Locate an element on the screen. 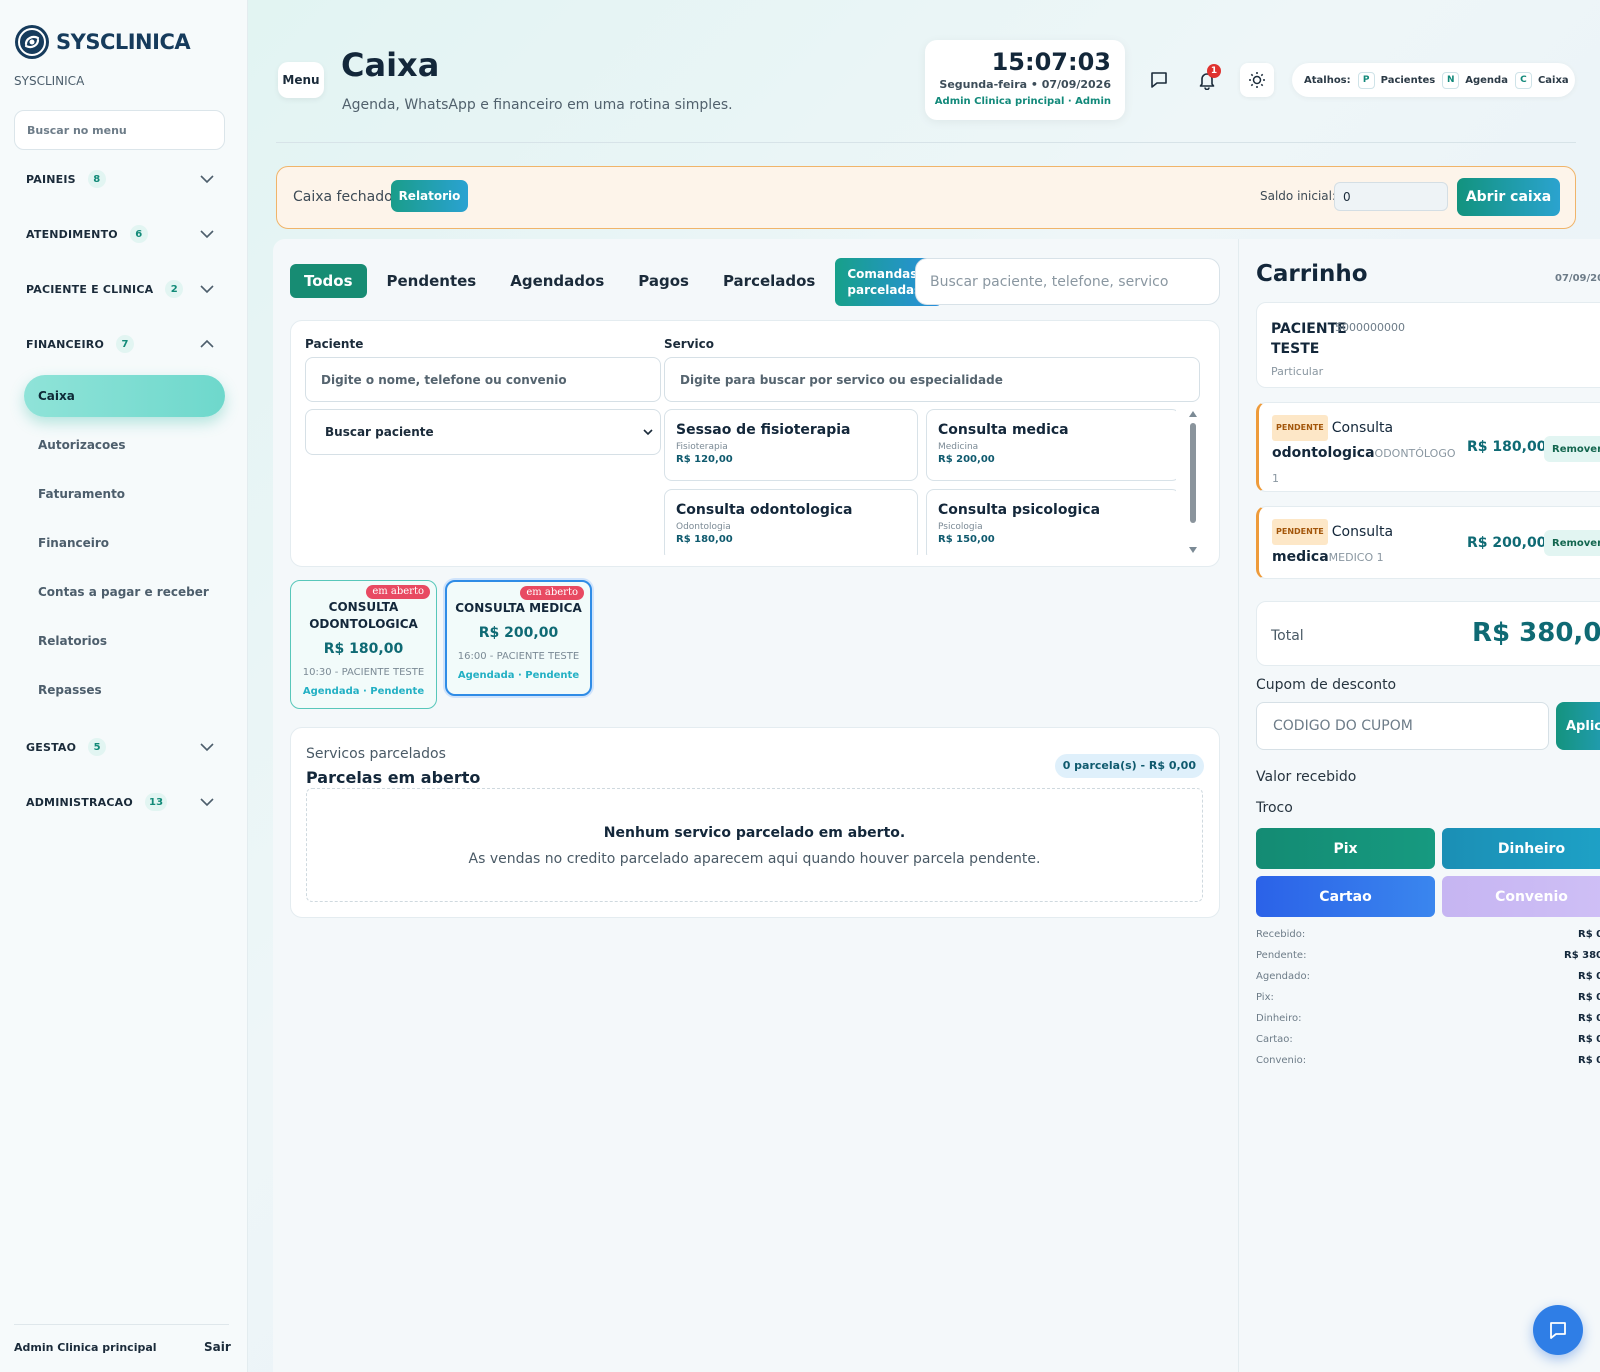 This screenshot has height=1372, width=1600. appointment-status: Agendada · Pendente is located at coordinates (363, 691).